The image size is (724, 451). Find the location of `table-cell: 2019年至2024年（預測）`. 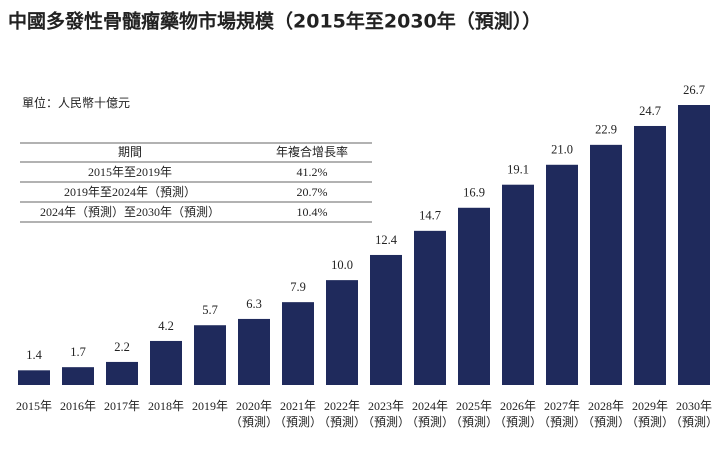

table-cell: 2019年至2024年（預測） is located at coordinates (130, 192).